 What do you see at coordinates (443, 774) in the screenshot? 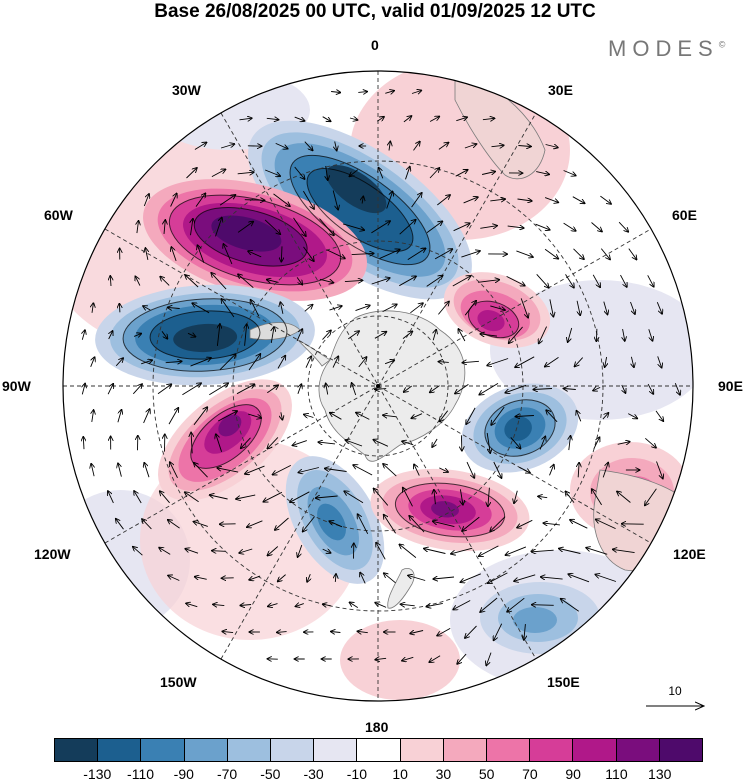
I see `colorbar-tick-label: 30` at bounding box center [443, 774].